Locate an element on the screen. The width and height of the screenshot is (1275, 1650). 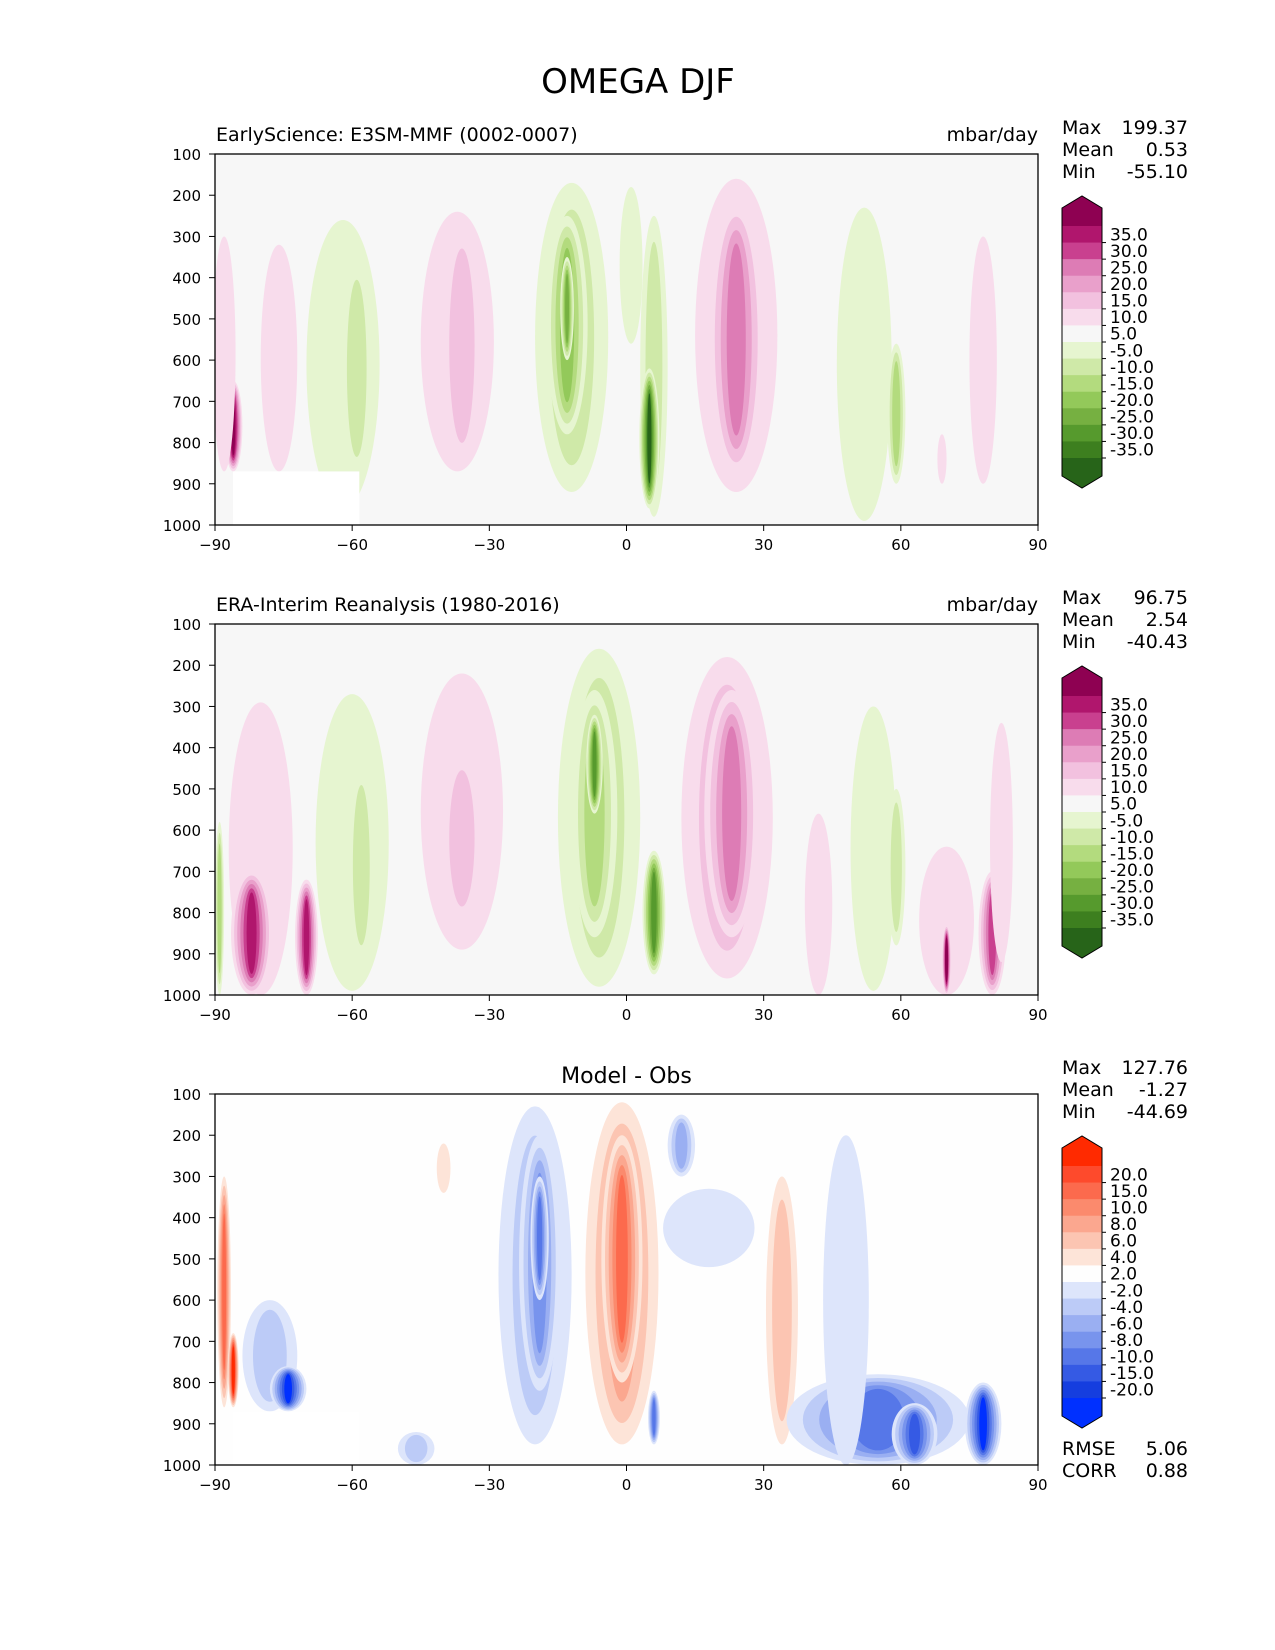
y-tick-label: 400 is located at coordinates (186, 1219).